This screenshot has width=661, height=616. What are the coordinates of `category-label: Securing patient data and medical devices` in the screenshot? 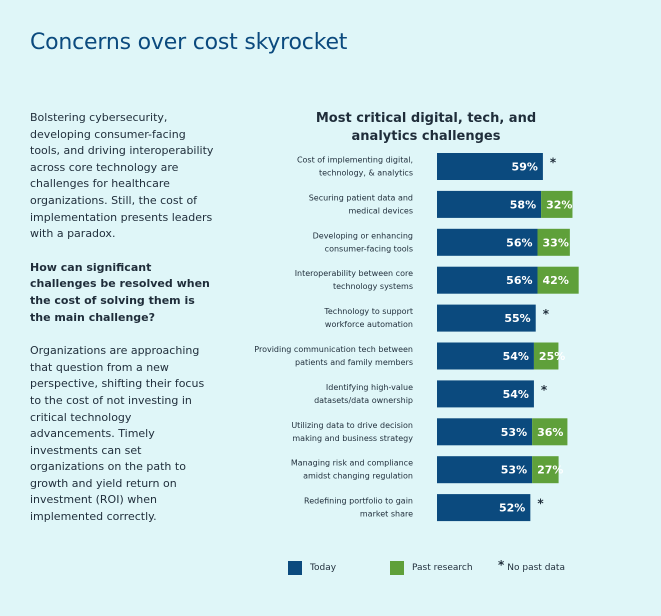 It's located at (361, 204).